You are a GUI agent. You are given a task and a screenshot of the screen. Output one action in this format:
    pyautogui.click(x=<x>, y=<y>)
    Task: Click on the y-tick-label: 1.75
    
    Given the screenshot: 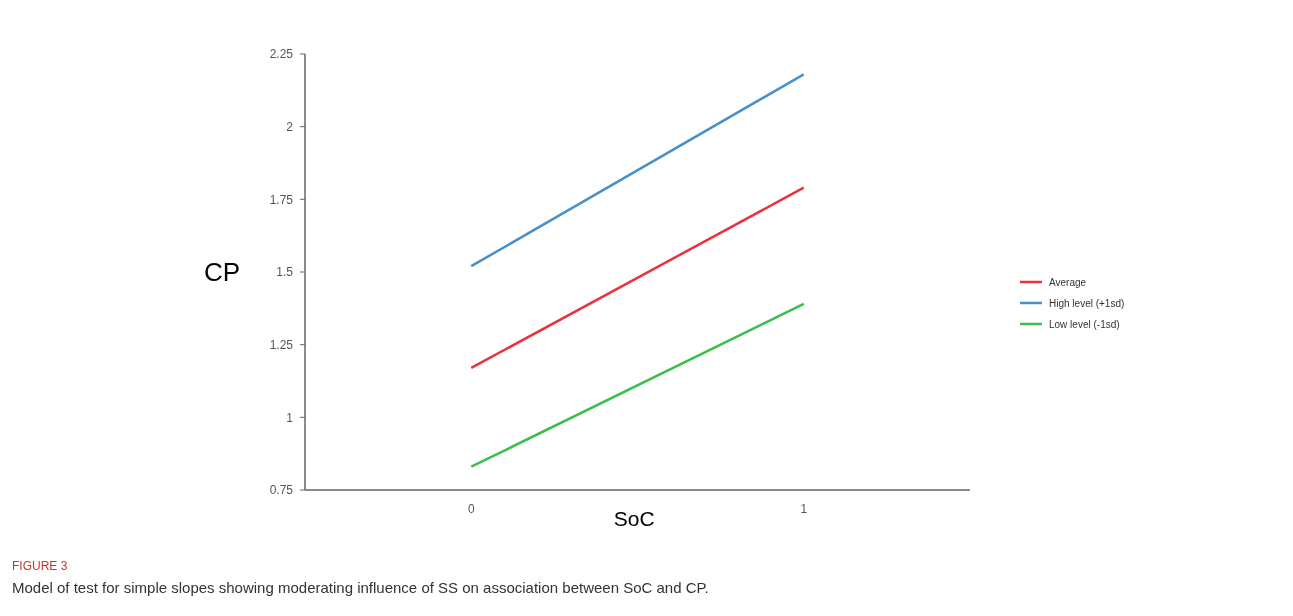 What is the action you would take?
    pyautogui.click(x=281, y=199)
    